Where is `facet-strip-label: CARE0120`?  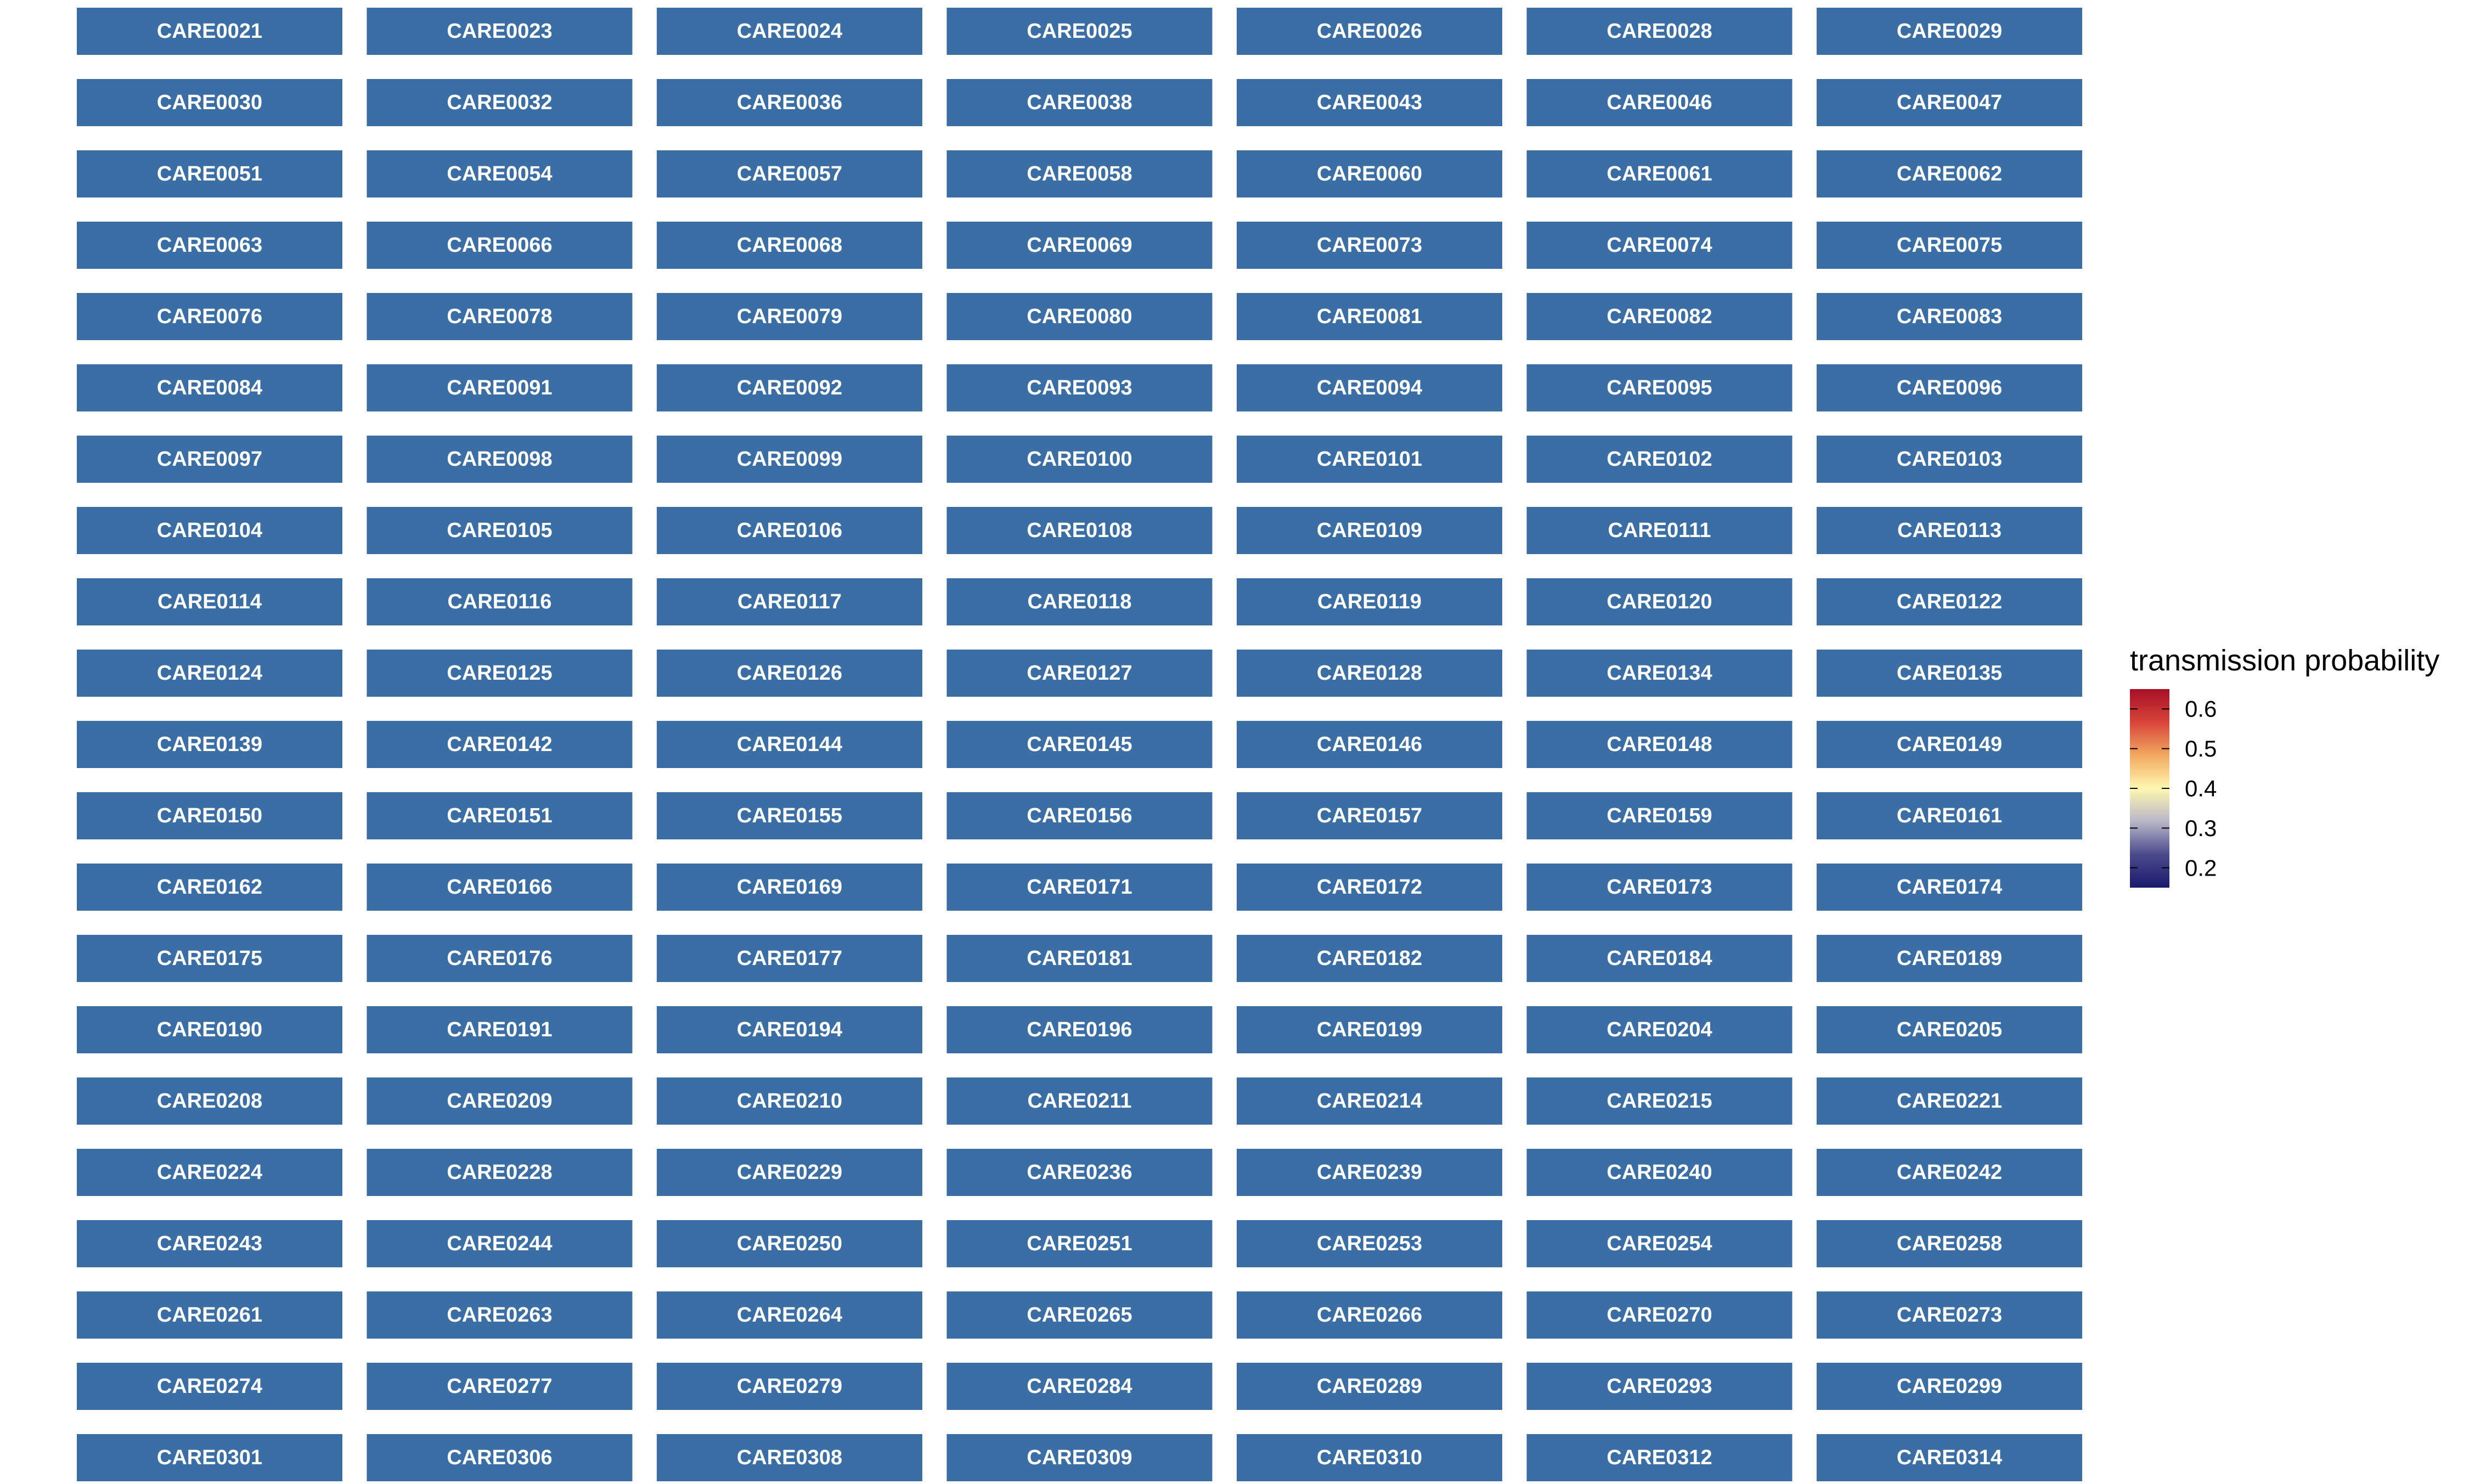 facet-strip-label: CARE0120 is located at coordinates (1659, 601).